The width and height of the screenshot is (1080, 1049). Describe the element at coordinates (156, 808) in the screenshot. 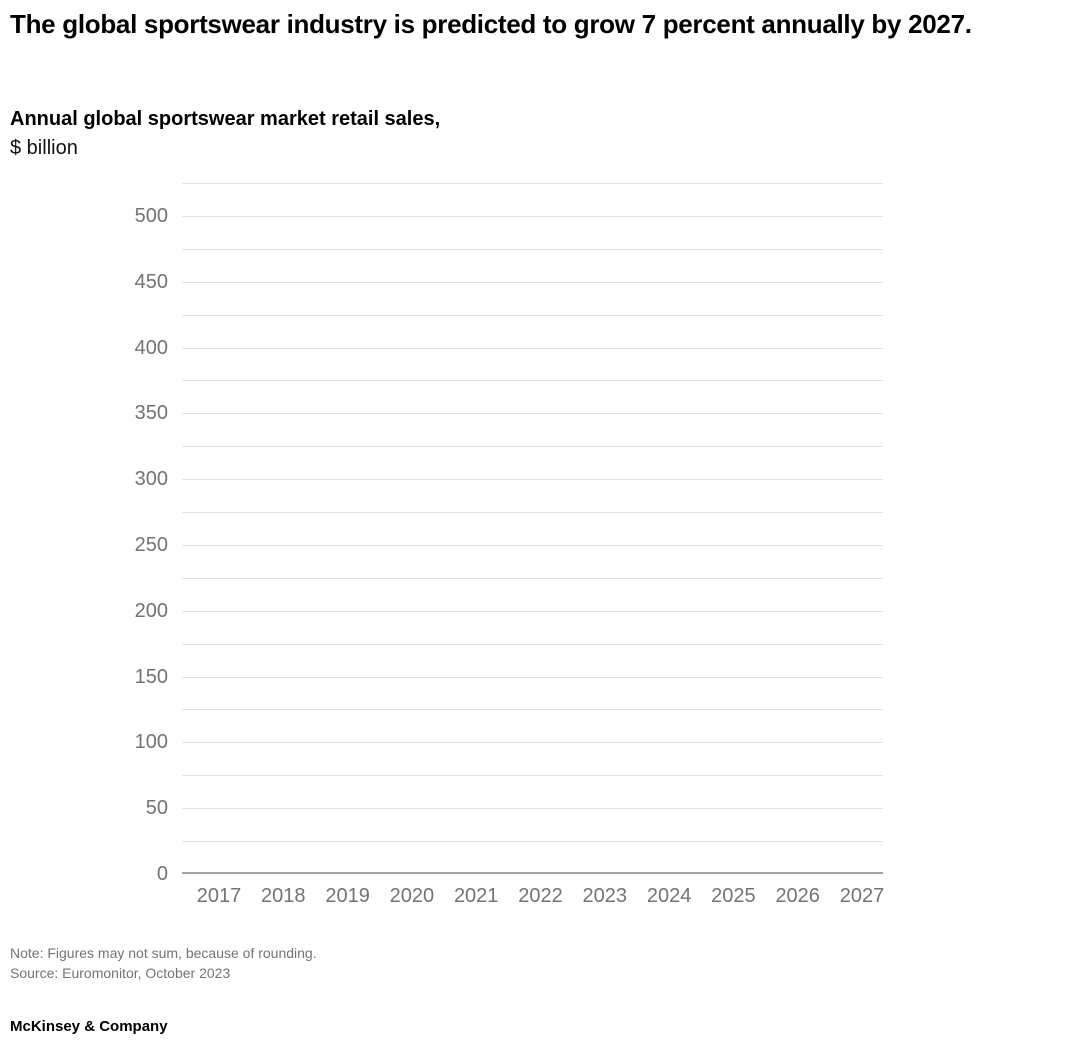

I see `y-axis-tick-label: 50` at that location.